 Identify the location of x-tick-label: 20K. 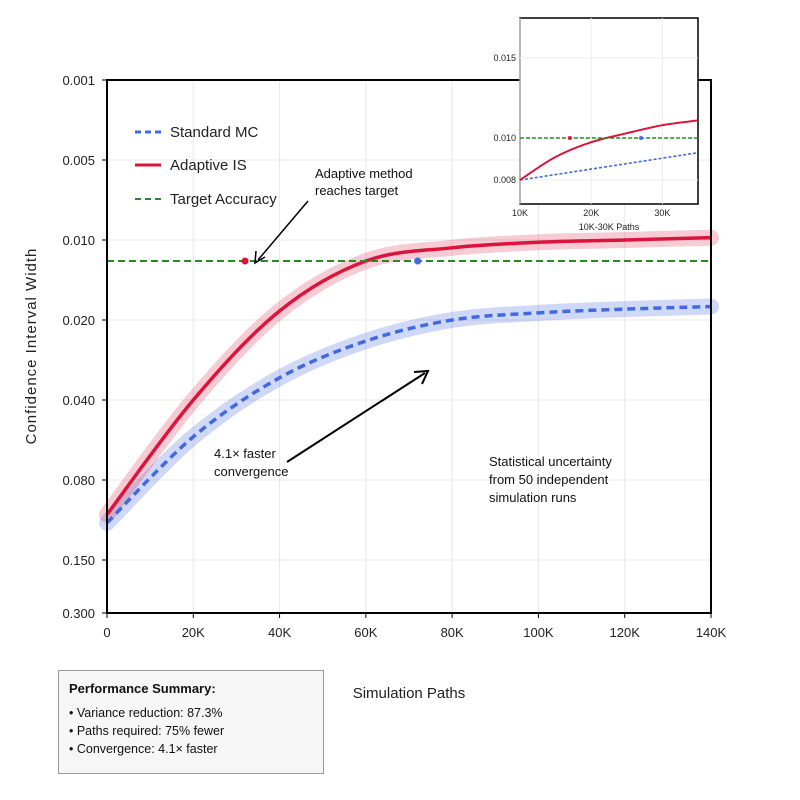
(193, 632).